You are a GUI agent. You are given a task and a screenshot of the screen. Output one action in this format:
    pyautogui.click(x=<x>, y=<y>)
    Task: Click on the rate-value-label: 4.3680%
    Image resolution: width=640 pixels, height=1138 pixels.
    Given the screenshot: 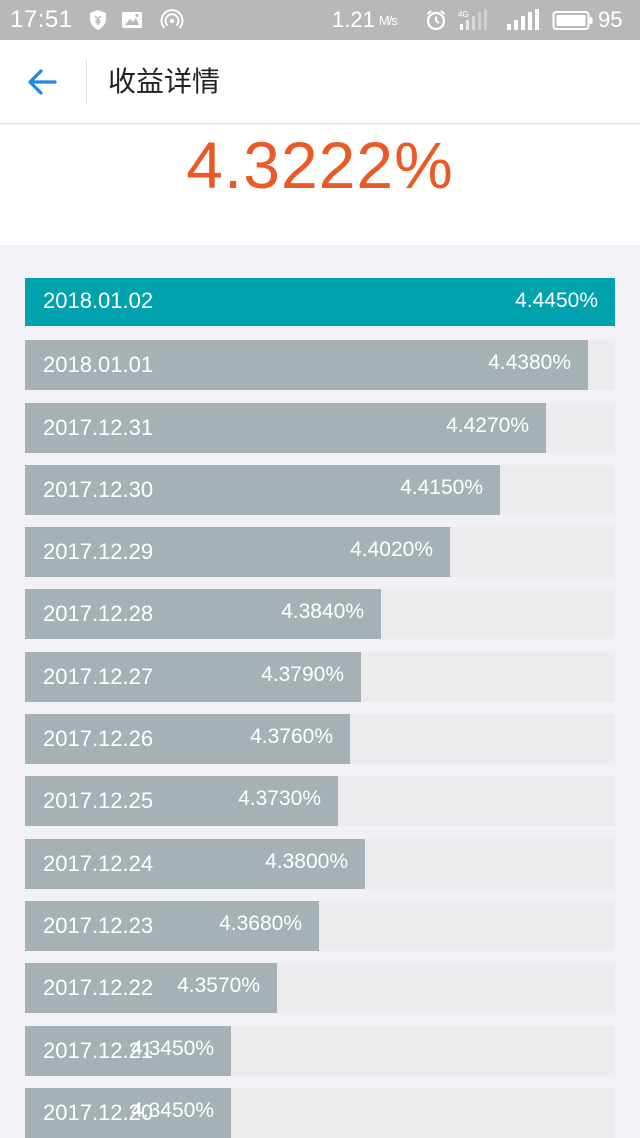 What is the action you would take?
    pyautogui.click(x=260, y=923)
    